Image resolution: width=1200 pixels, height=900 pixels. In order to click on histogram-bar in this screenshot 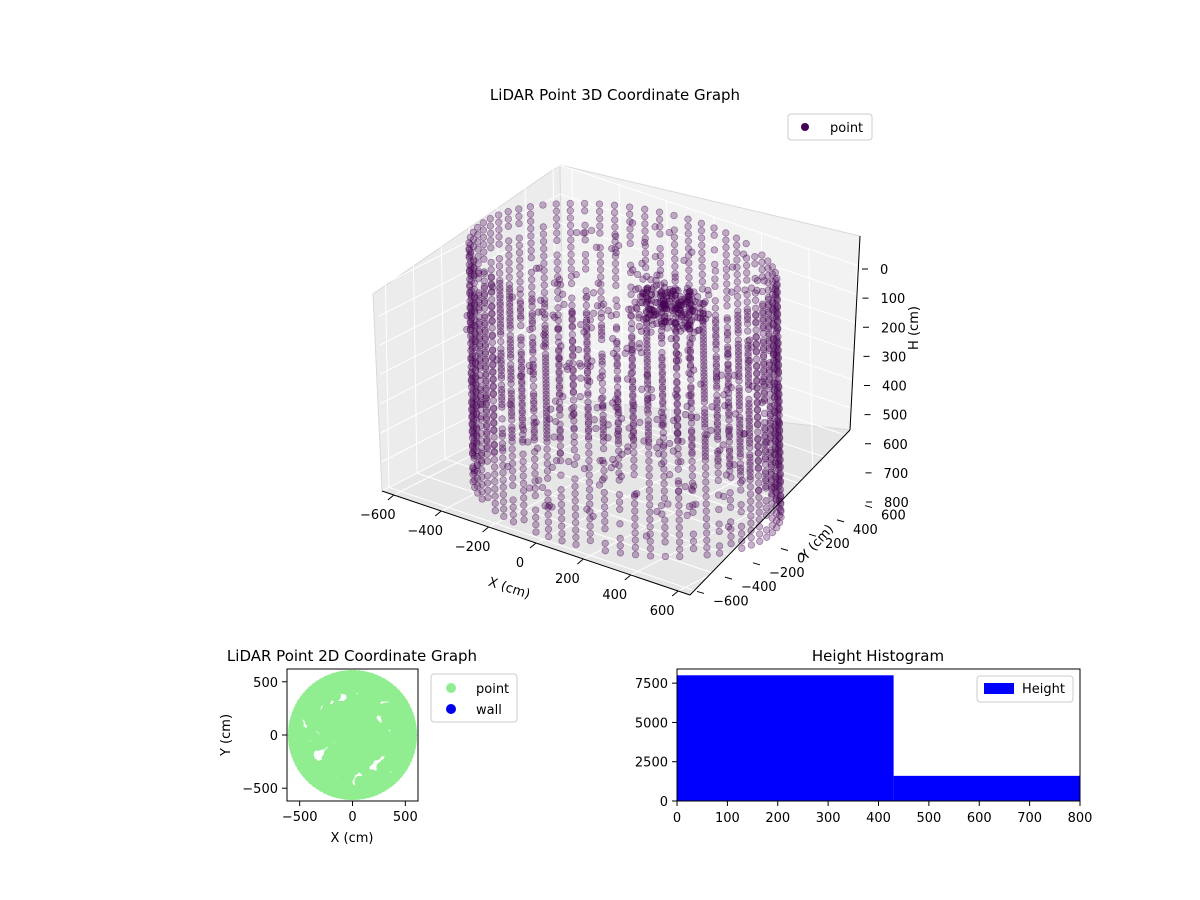, I will do `click(986, 788)`.